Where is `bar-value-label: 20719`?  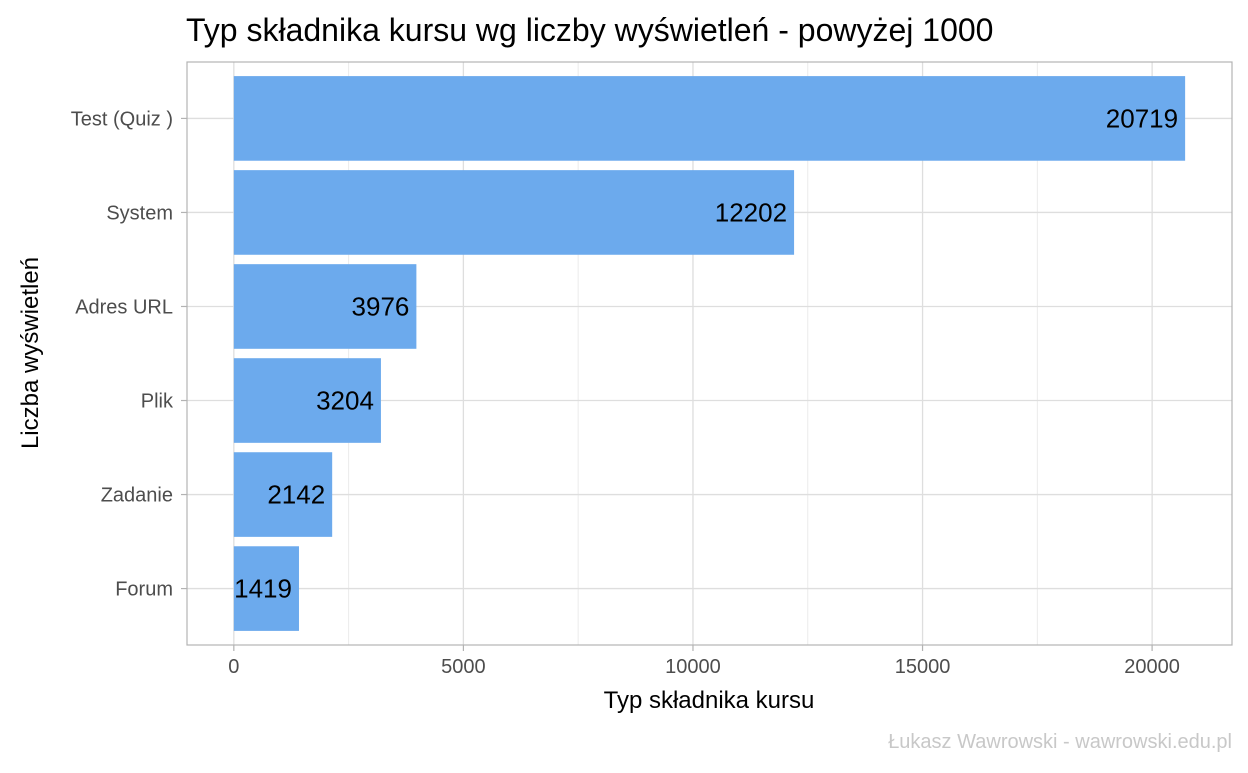 bar-value-label: 20719 is located at coordinates (1142, 118).